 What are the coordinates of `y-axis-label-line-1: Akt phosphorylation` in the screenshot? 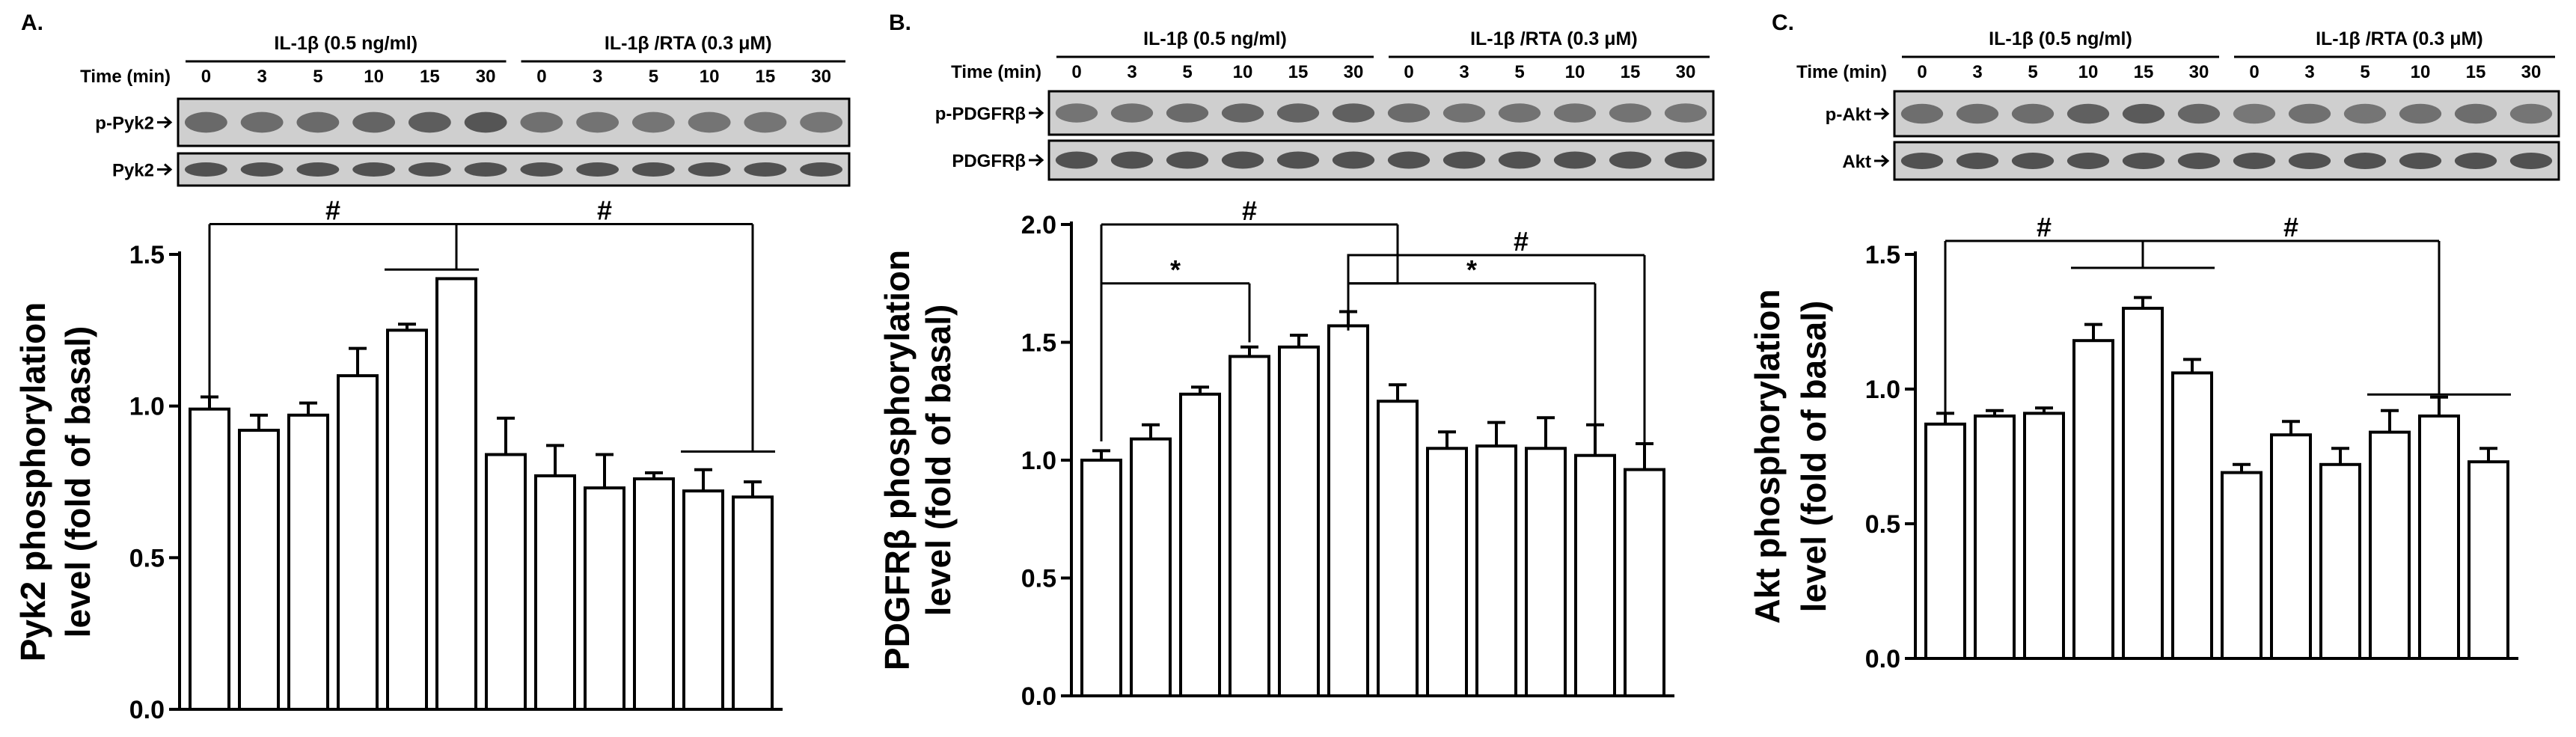 It's located at (1768, 456).